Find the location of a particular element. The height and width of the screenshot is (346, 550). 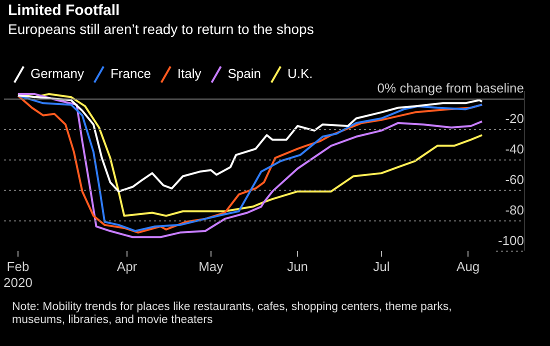

chart-title: Limited Footfall is located at coordinates (64, 10).